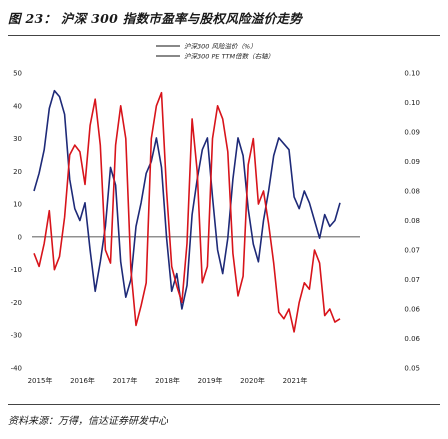 The height and width of the screenshot is (439, 448). I want to click on legend-label: 沪深300 风险溢价（%）, so click(220, 46).